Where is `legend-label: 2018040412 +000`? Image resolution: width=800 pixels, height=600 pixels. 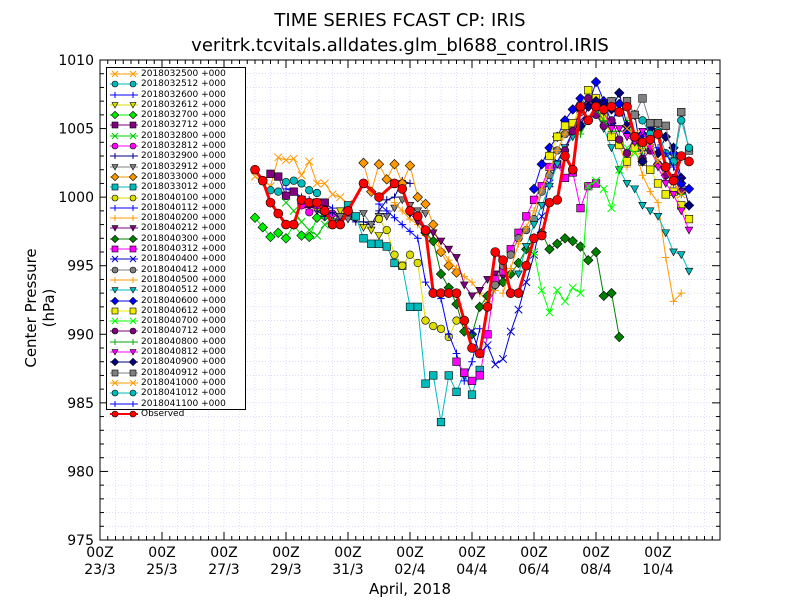 legend-label: 2018040412 +000 is located at coordinates (183, 269).